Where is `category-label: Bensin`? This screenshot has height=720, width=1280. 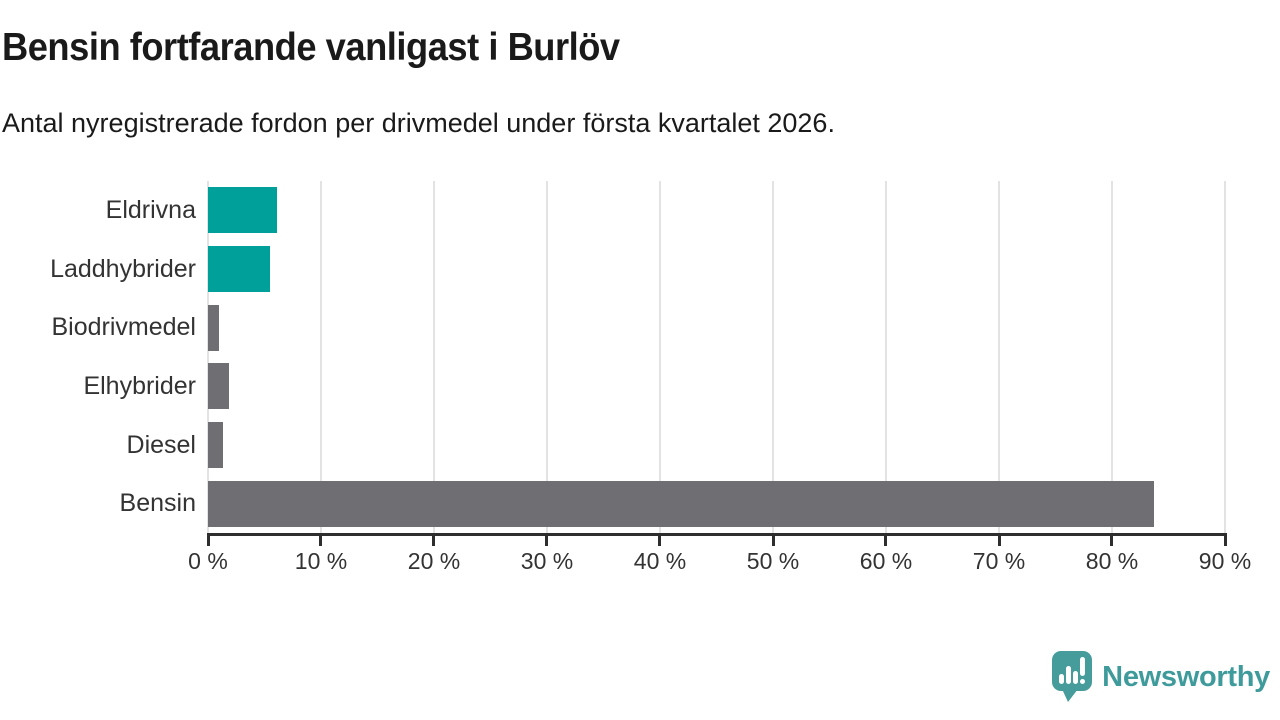 category-label: Bensin is located at coordinates (157, 503).